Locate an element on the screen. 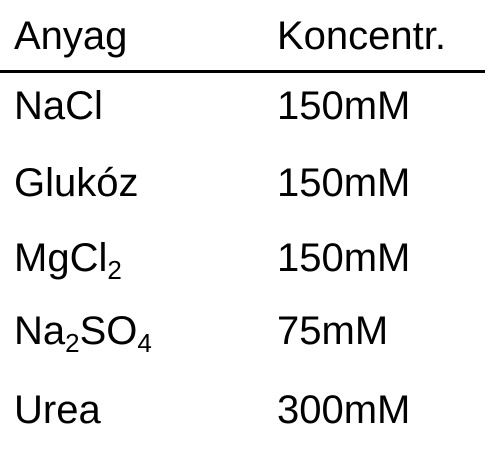  substance-cell: Urea is located at coordinates (57, 410).